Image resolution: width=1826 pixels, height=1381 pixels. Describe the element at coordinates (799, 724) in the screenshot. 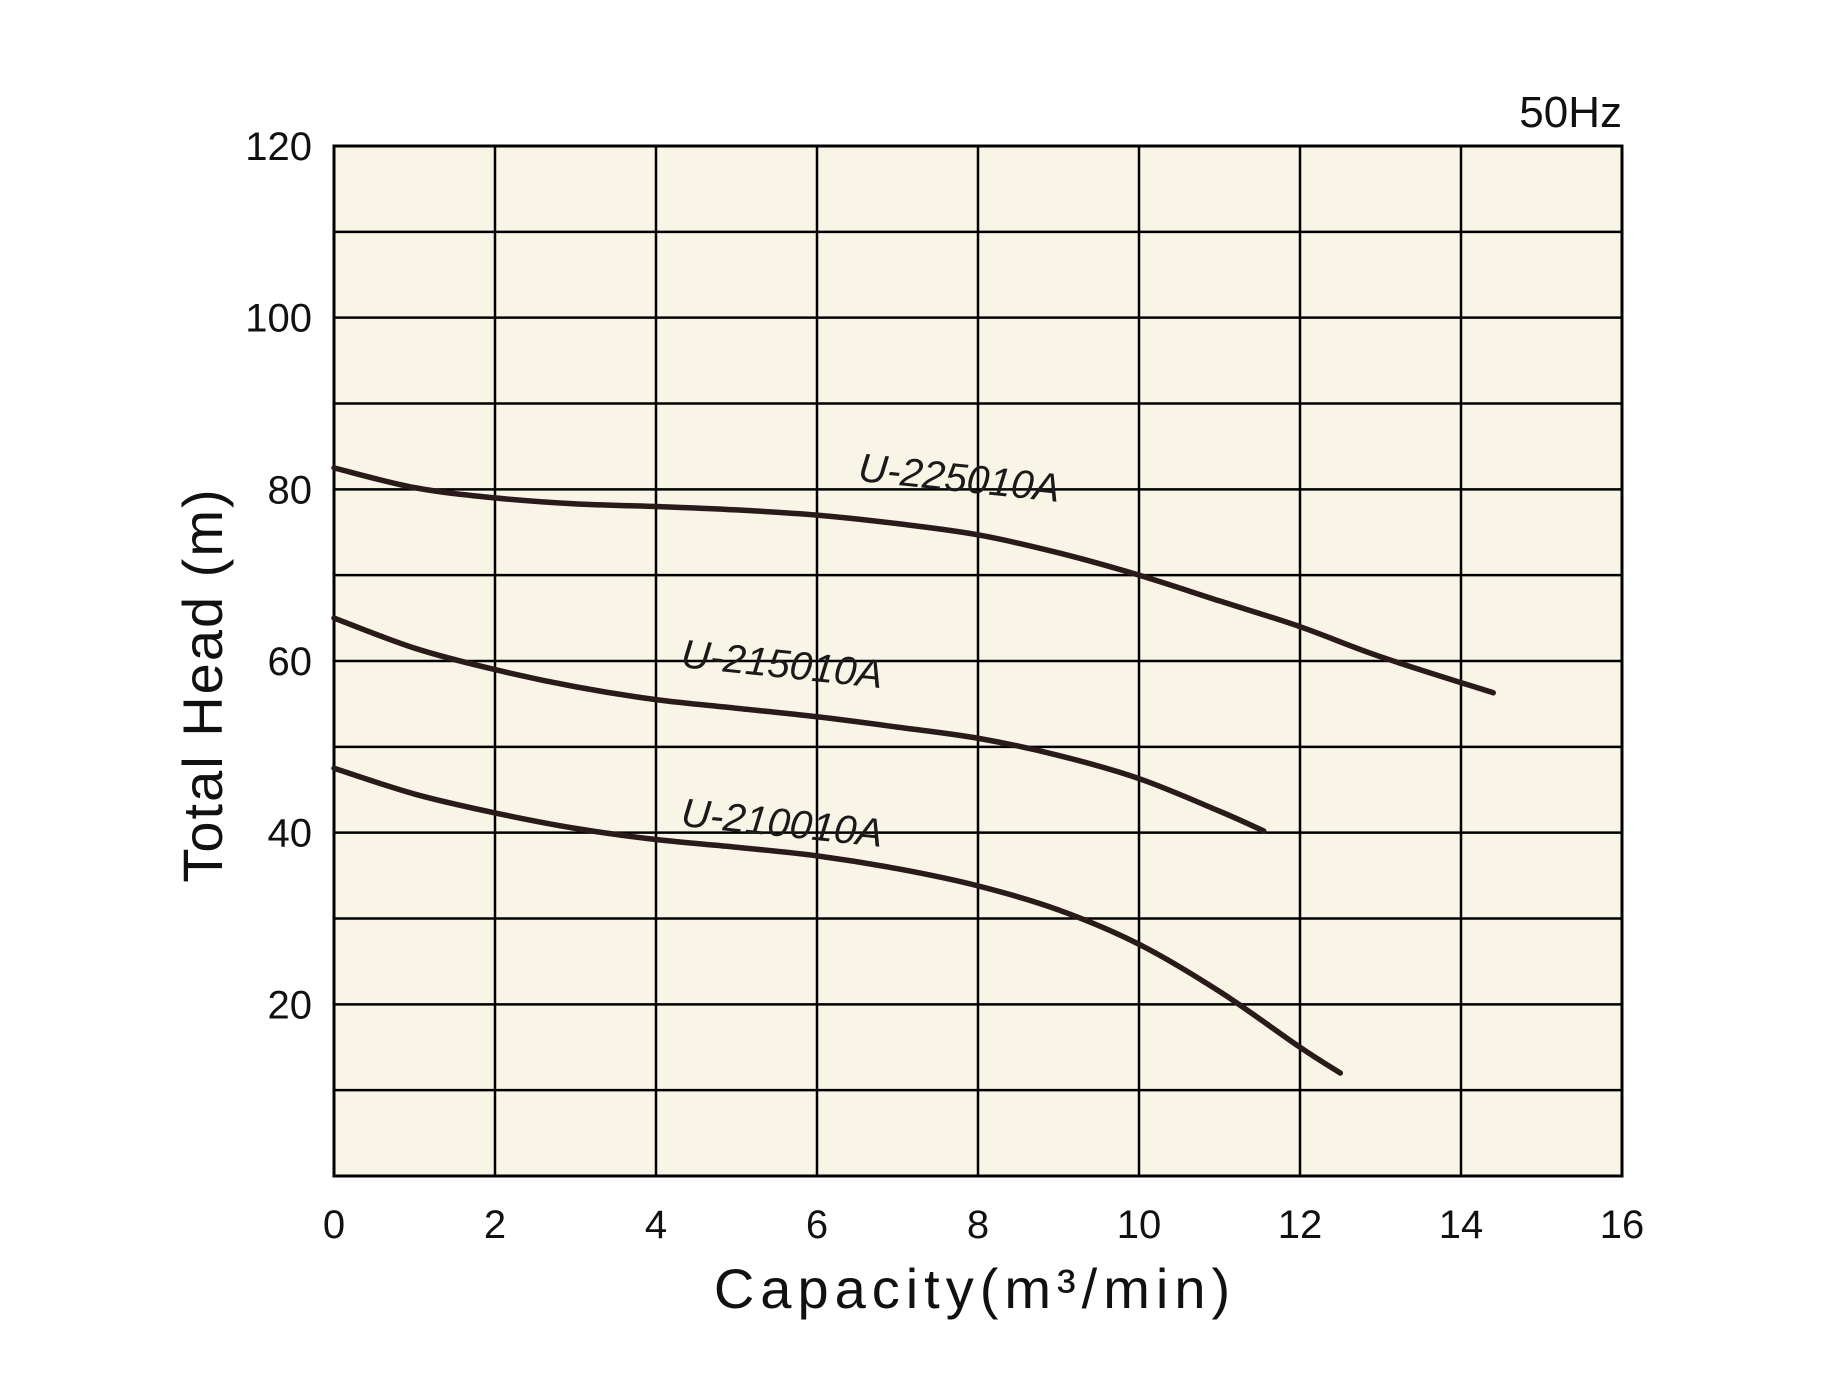

I see `series-line-U-215010A` at that location.